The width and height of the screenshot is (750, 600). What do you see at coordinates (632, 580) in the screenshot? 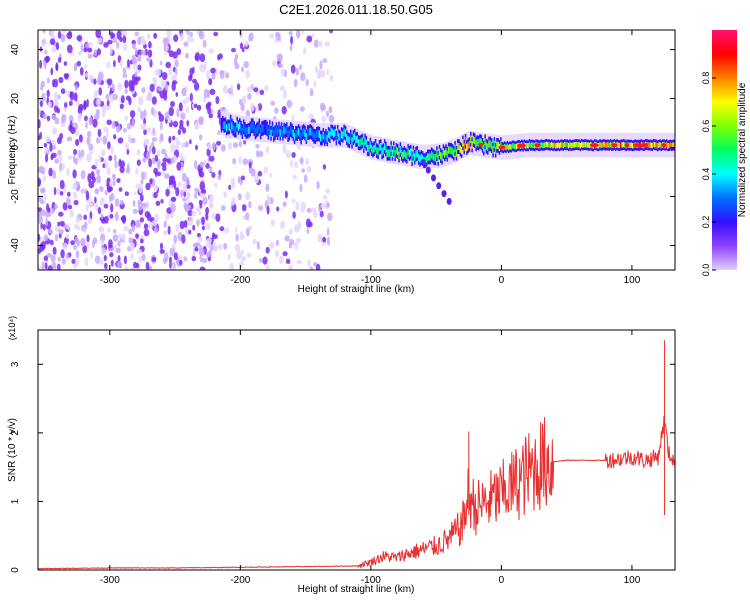
I see `x-tick-label: 100` at bounding box center [632, 580].